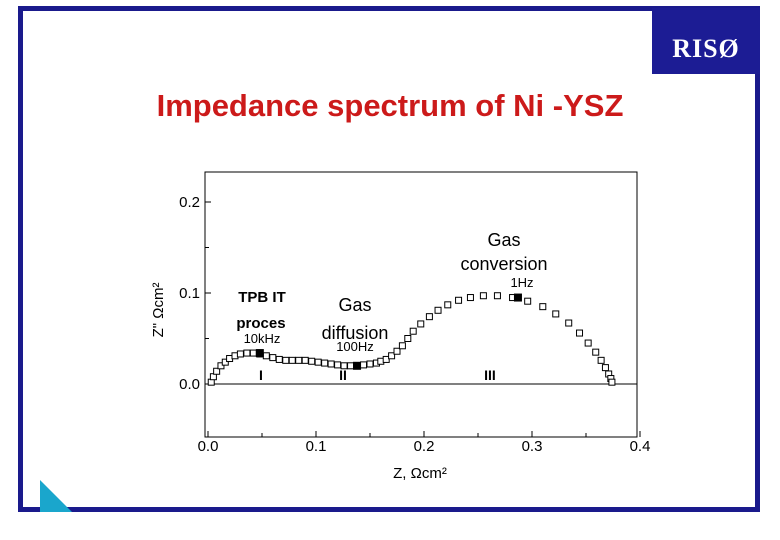  I want to click on y-tick-label: 0.1, so click(189, 293).